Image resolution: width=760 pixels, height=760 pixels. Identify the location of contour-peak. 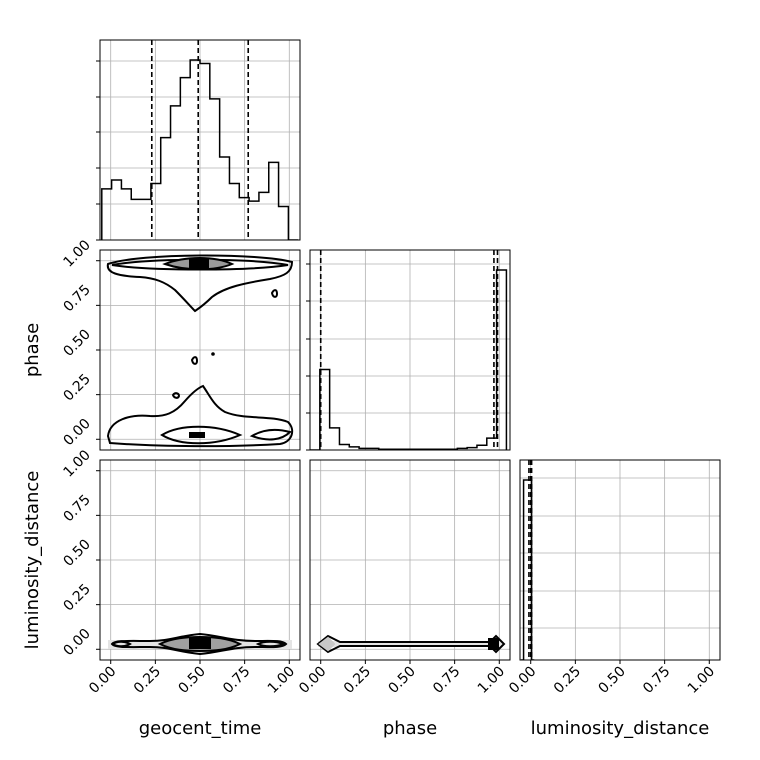
(200, 643).